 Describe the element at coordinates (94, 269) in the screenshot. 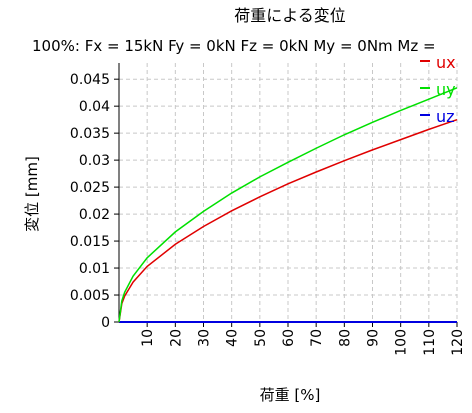

I see `y-tick-label: 0.01` at that location.